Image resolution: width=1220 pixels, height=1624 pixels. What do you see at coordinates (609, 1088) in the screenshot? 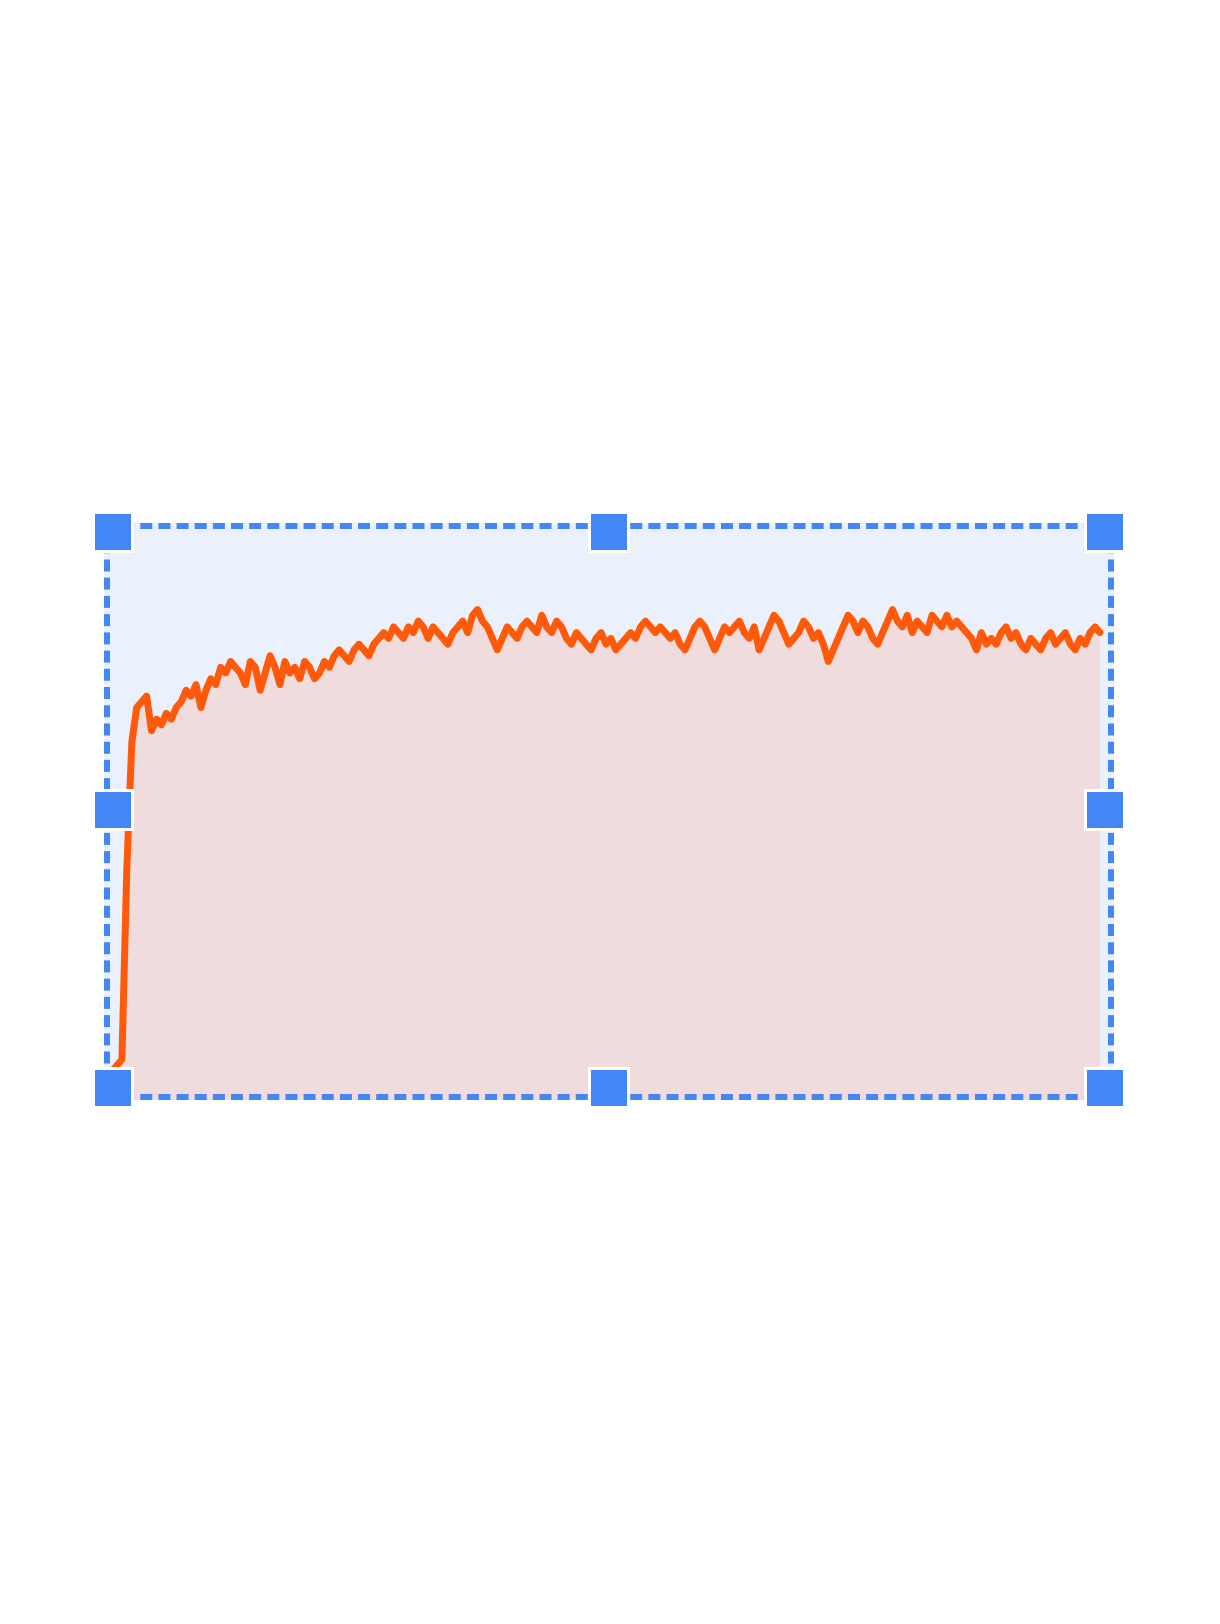
I see `resize-handle-bottom-center` at bounding box center [609, 1088].